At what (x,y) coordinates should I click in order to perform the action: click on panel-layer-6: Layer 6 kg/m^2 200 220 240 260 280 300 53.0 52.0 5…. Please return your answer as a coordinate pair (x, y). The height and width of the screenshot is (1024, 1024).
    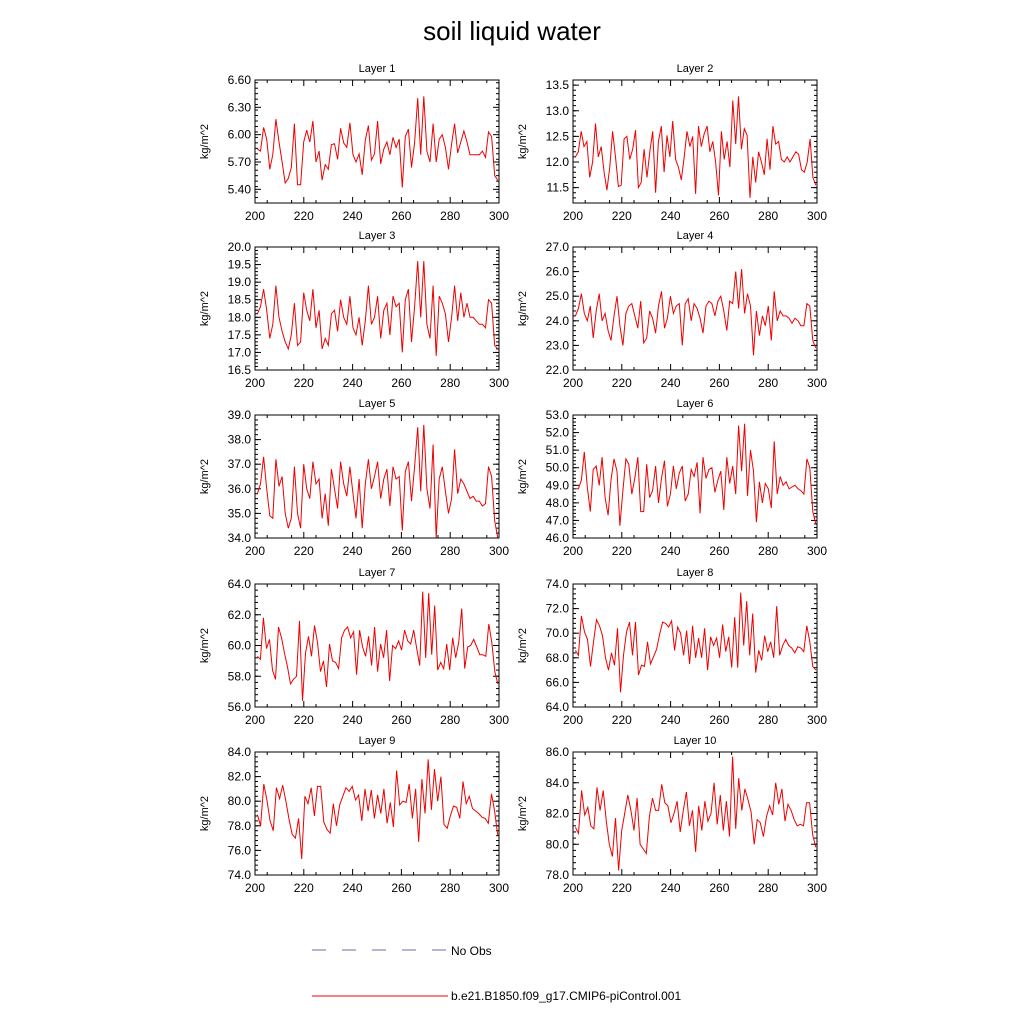
    Looking at the image, I should click on (672, 478).